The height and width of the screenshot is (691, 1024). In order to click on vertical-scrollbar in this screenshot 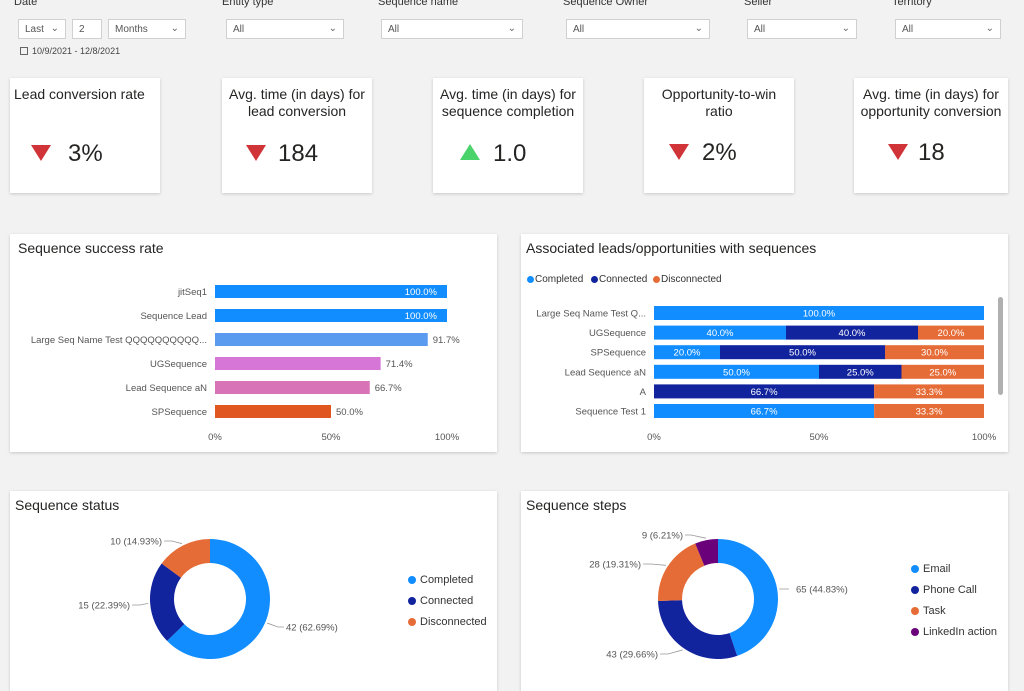, I will do `click(1000, 346)`.